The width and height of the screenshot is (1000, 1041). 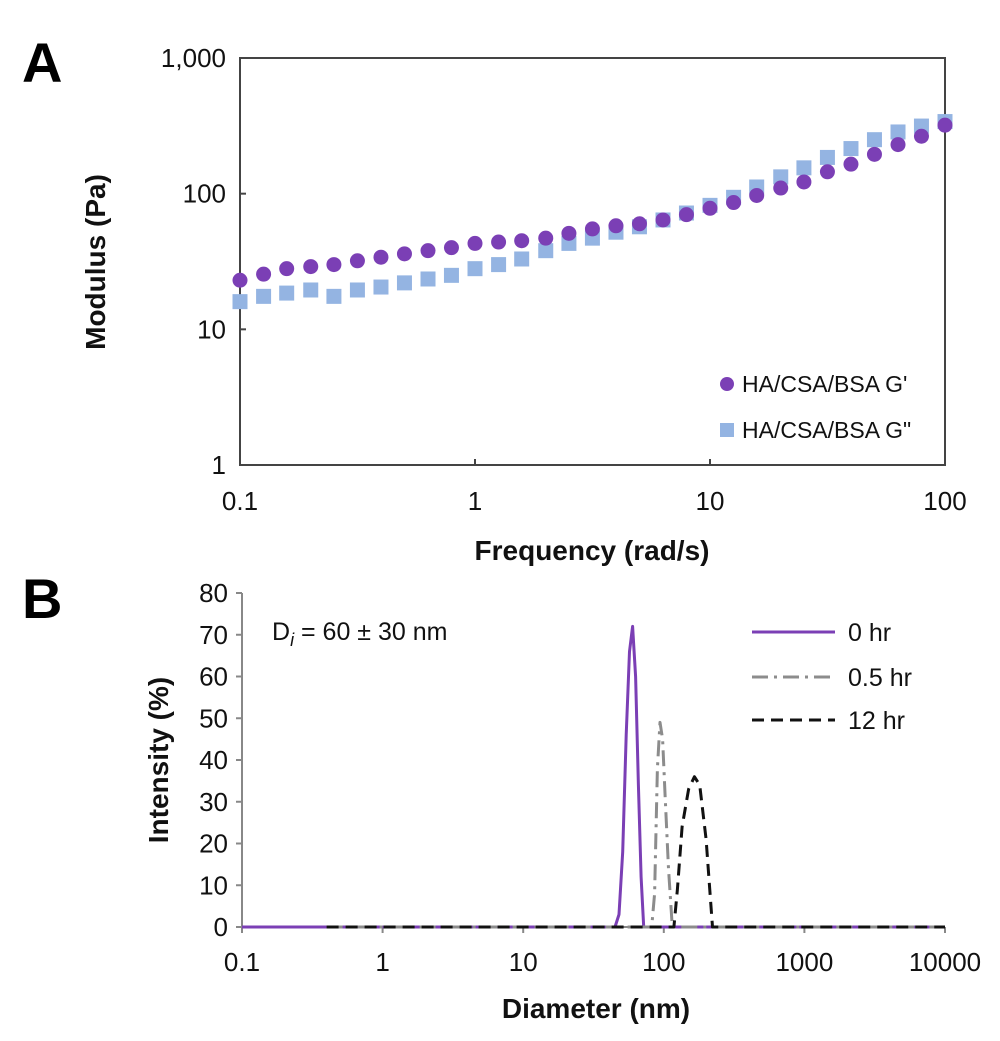 What do you see at coordinates (240, 501) in the screenshot?
I see `chart-a-xtick-label: 0.1` at bounding box center [240, 501].